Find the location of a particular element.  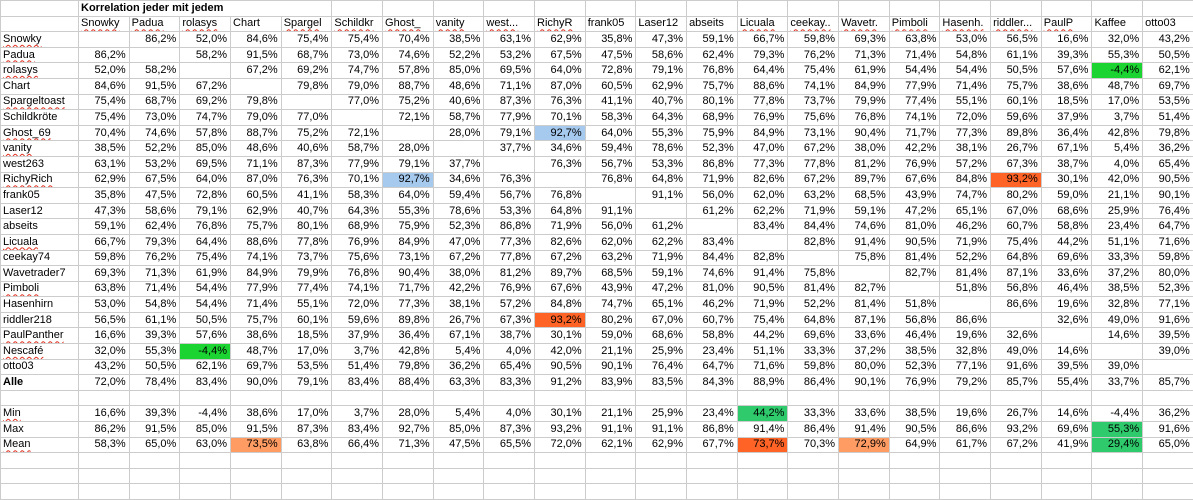

cell: 74,1% is located at coordinates (813, 86).